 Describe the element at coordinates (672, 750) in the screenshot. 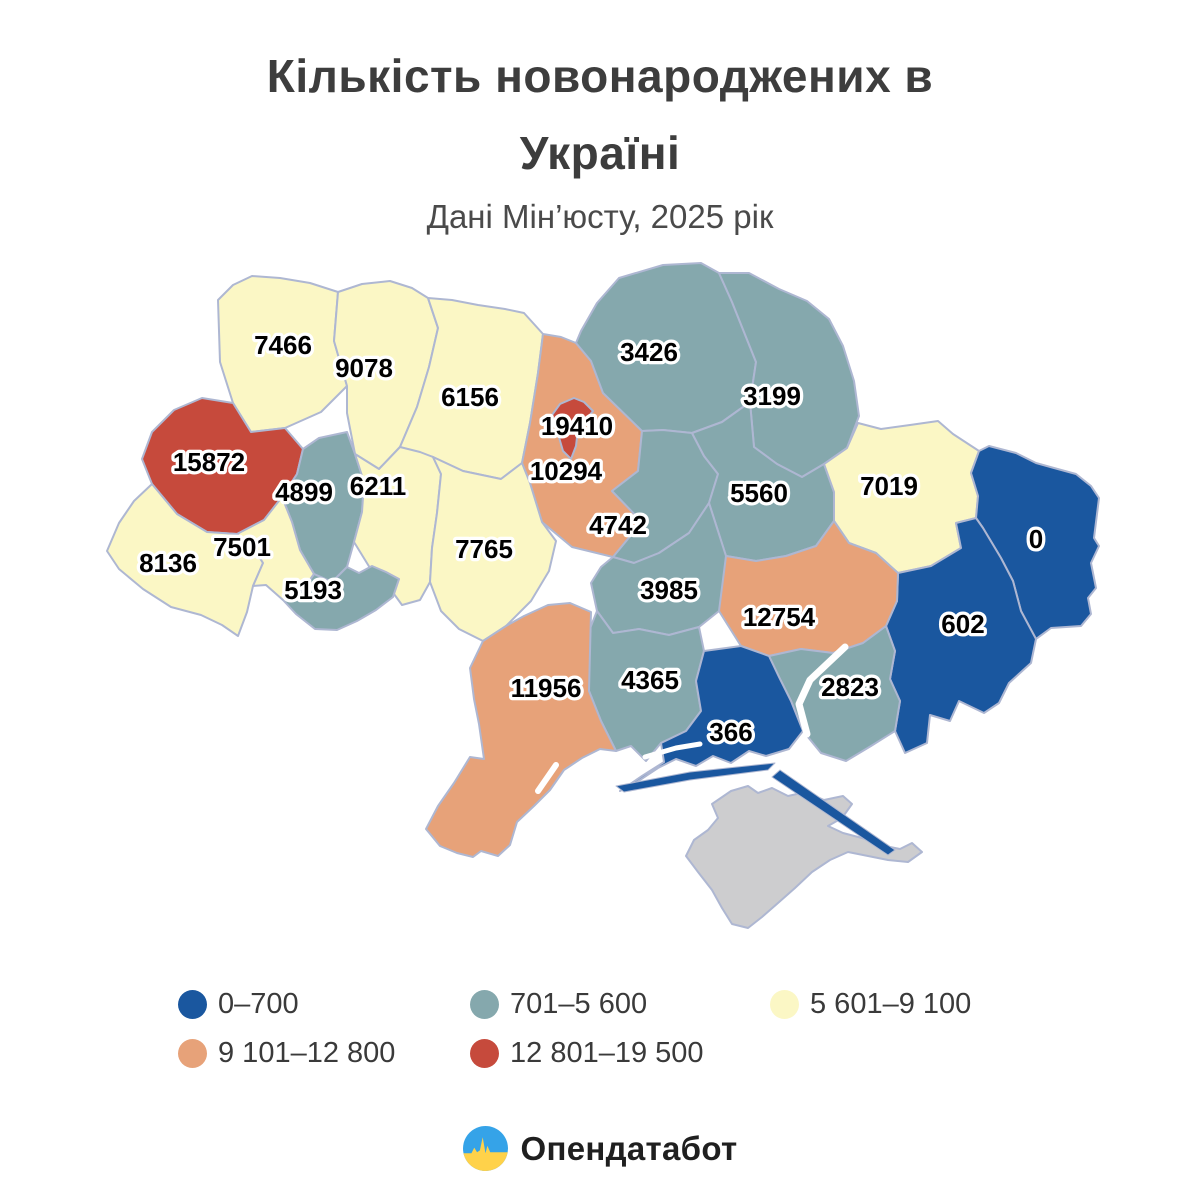

I see `dnieper-bug-estuary` at that location.